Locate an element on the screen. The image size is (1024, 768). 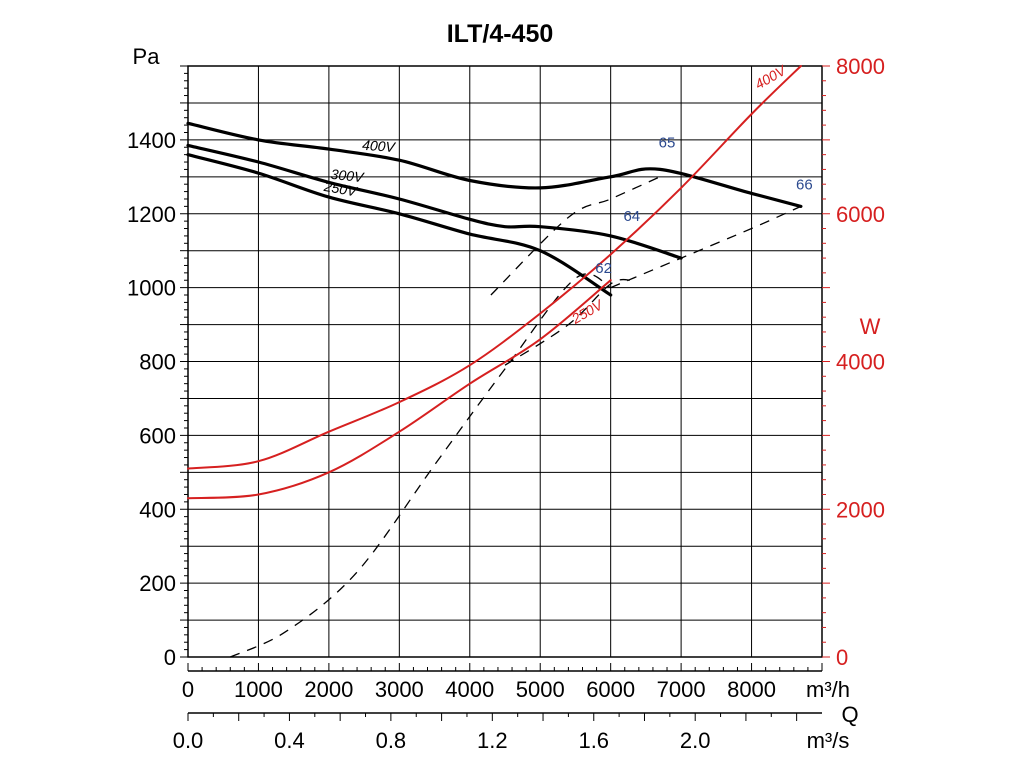
x-primary-tick-label: 3000 is located at coordinates (399, 689).